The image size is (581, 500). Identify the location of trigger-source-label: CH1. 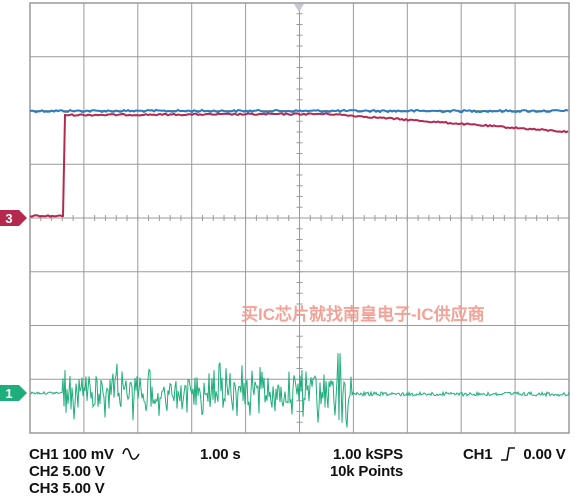
(478, 454).